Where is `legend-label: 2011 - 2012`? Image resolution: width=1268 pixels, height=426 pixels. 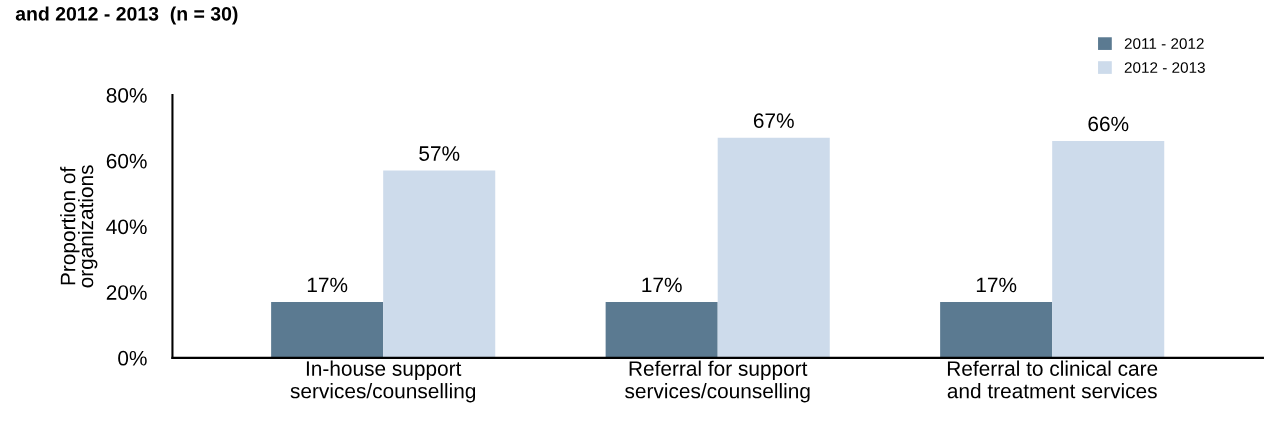 legend-label: 2011 - 2012 is located at coordinates (1164, 44).